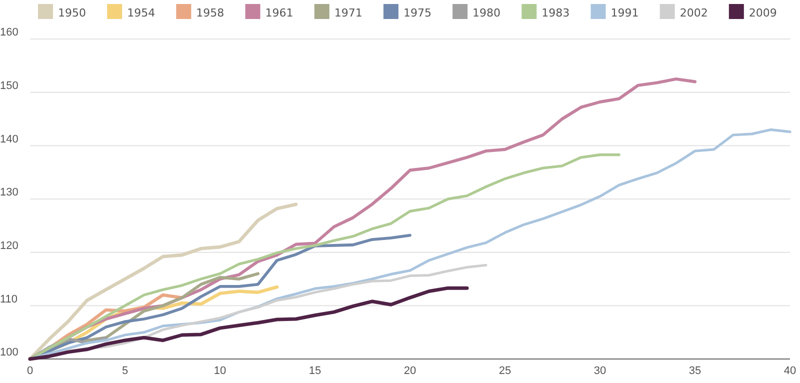  What do you see at coordinates (125, 370) in the screenshot?
I see `x-tick-label: 5` at bounding box center [125, 370].